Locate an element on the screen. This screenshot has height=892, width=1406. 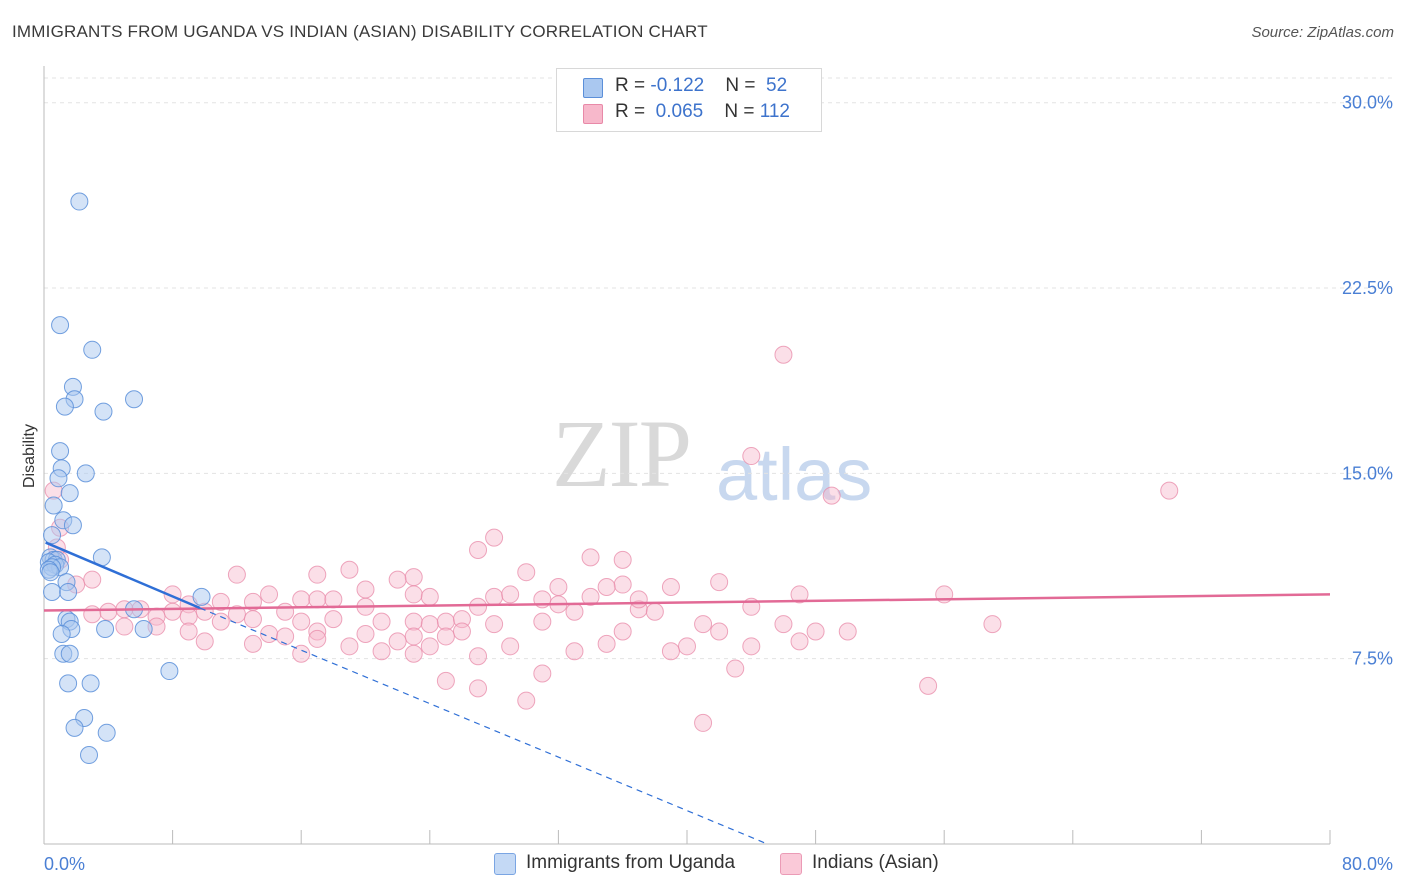
bottom-legend-swatch-pink is located at coordinates (791, 864).